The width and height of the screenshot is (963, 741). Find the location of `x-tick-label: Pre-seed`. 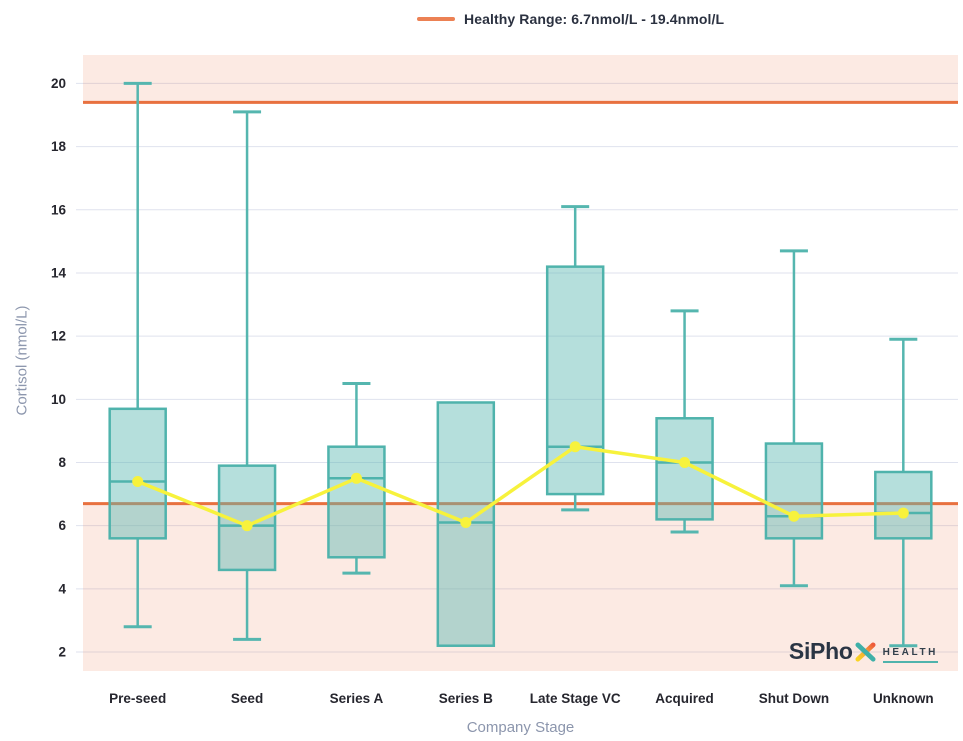

x-tick-label: Pre-seed is located at coordinates (137, 698).